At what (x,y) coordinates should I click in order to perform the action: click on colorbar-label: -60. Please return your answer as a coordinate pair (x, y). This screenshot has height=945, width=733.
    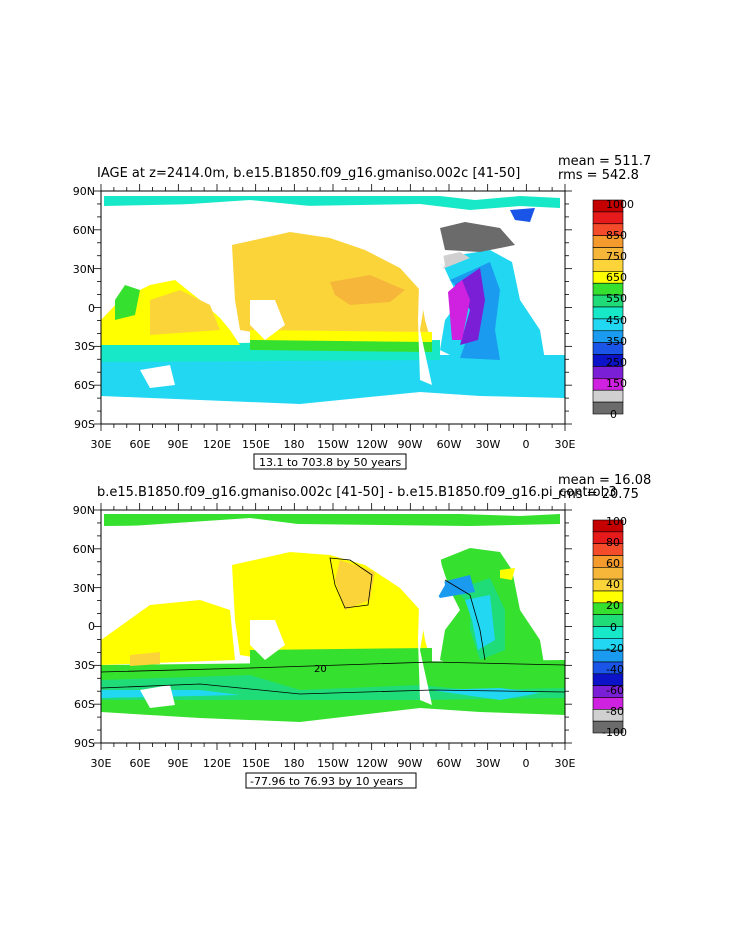
    Looking at the image, I should click on (615, 690).